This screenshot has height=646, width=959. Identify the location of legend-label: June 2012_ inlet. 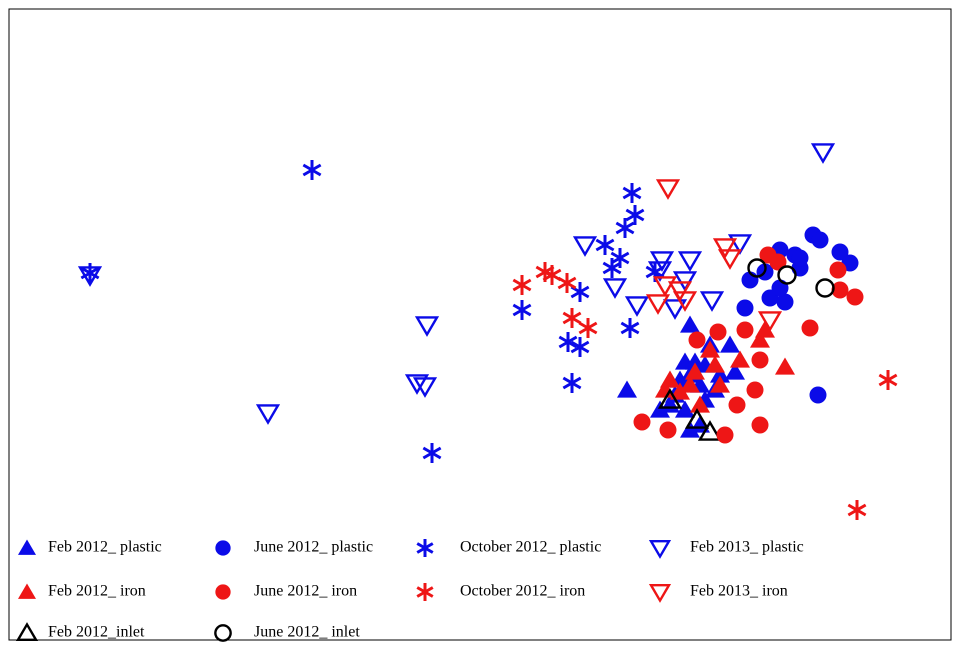
(307, 632).